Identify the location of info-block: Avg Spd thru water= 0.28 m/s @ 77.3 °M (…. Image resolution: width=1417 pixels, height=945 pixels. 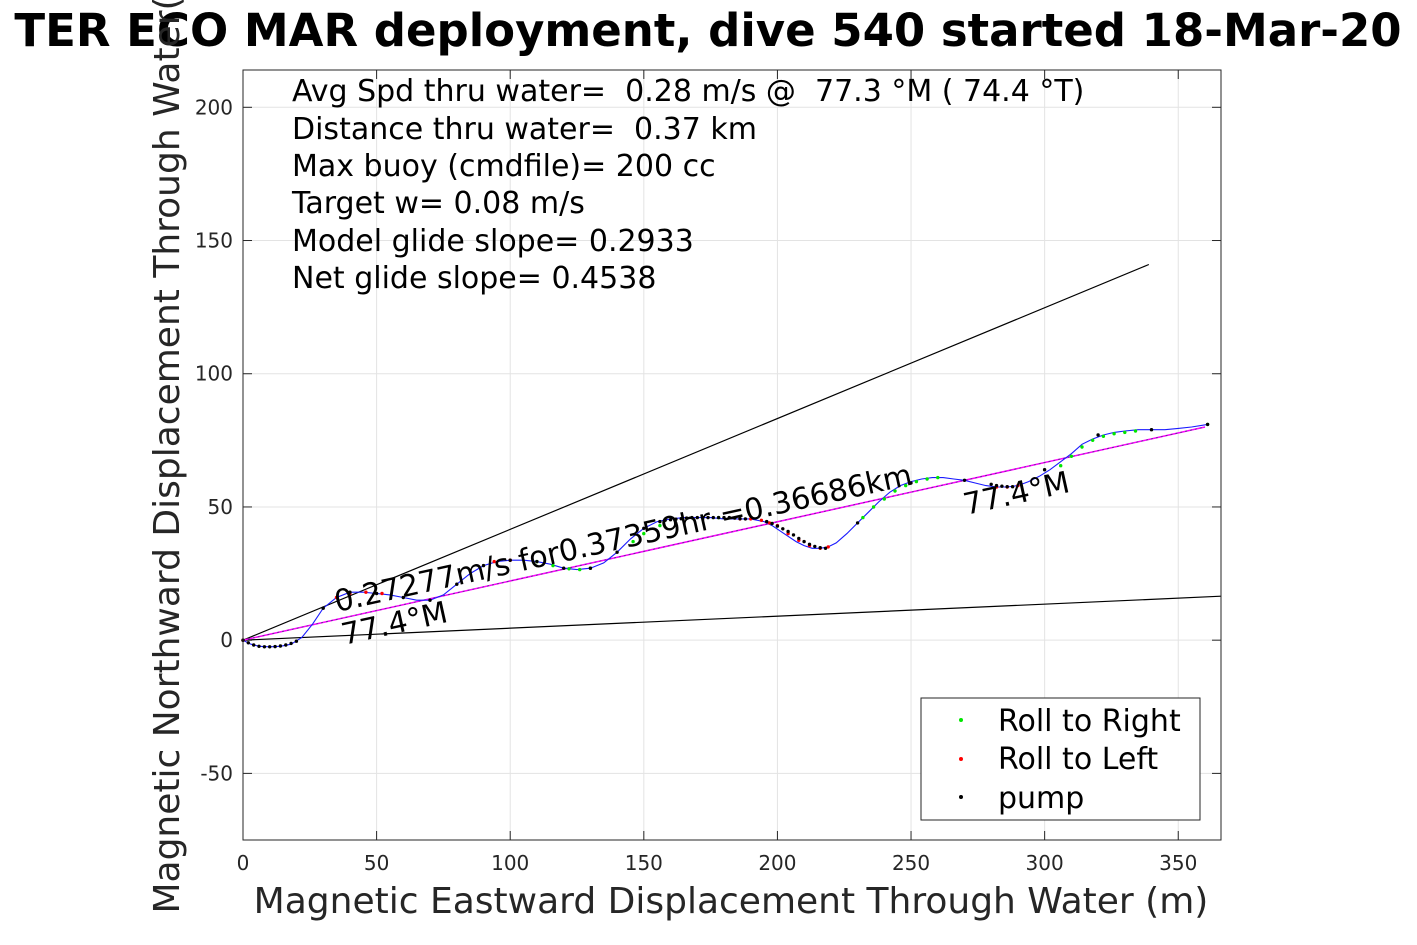
(687, 185).